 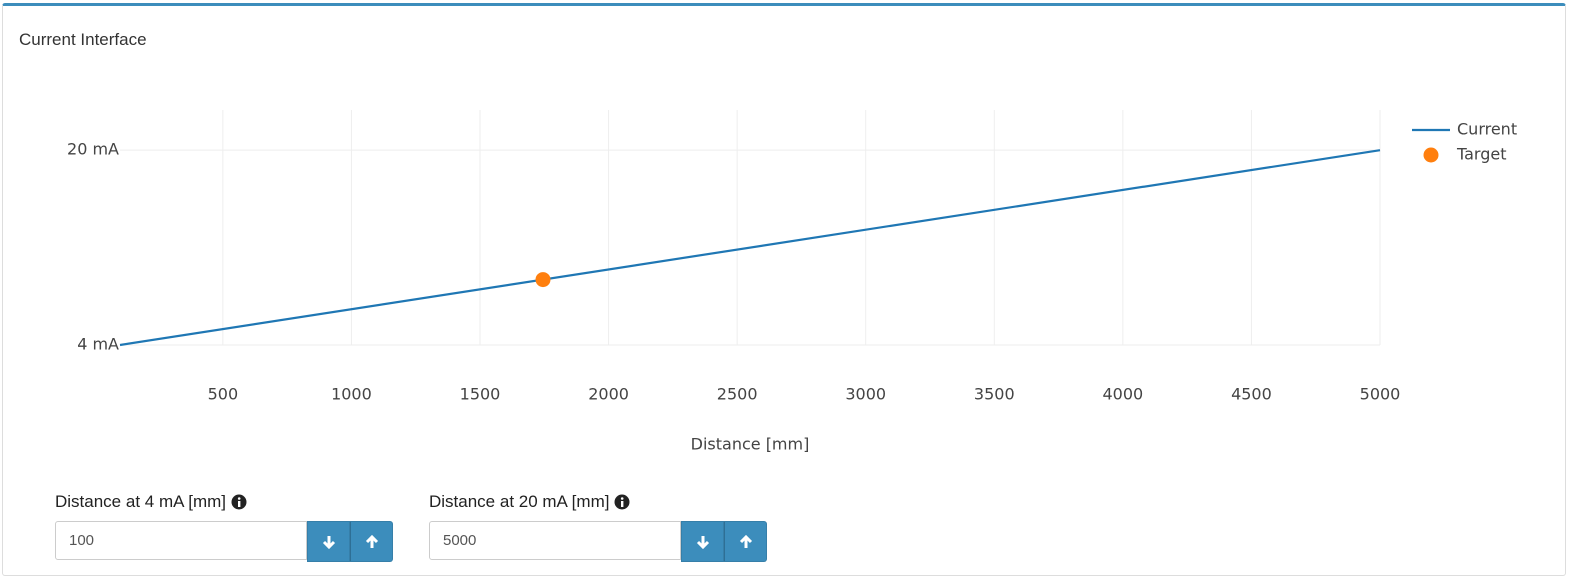 What do you see at coordinates (480, 394) in the screenshot?
I see `x-tick-label: 1500` at bounding box center [480, 394].